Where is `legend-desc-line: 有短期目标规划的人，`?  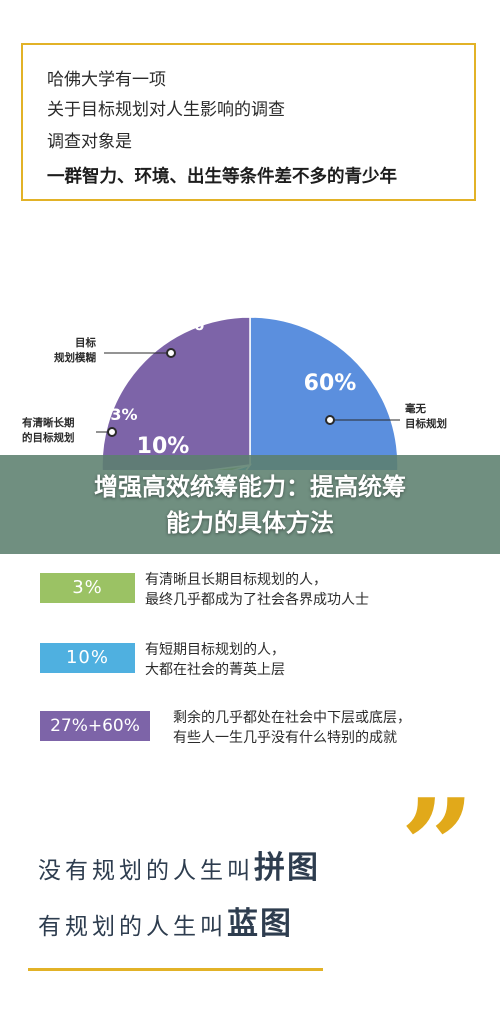
legend-desc-line: 有短期目标规划的人， is located at coordinates (215, 650).